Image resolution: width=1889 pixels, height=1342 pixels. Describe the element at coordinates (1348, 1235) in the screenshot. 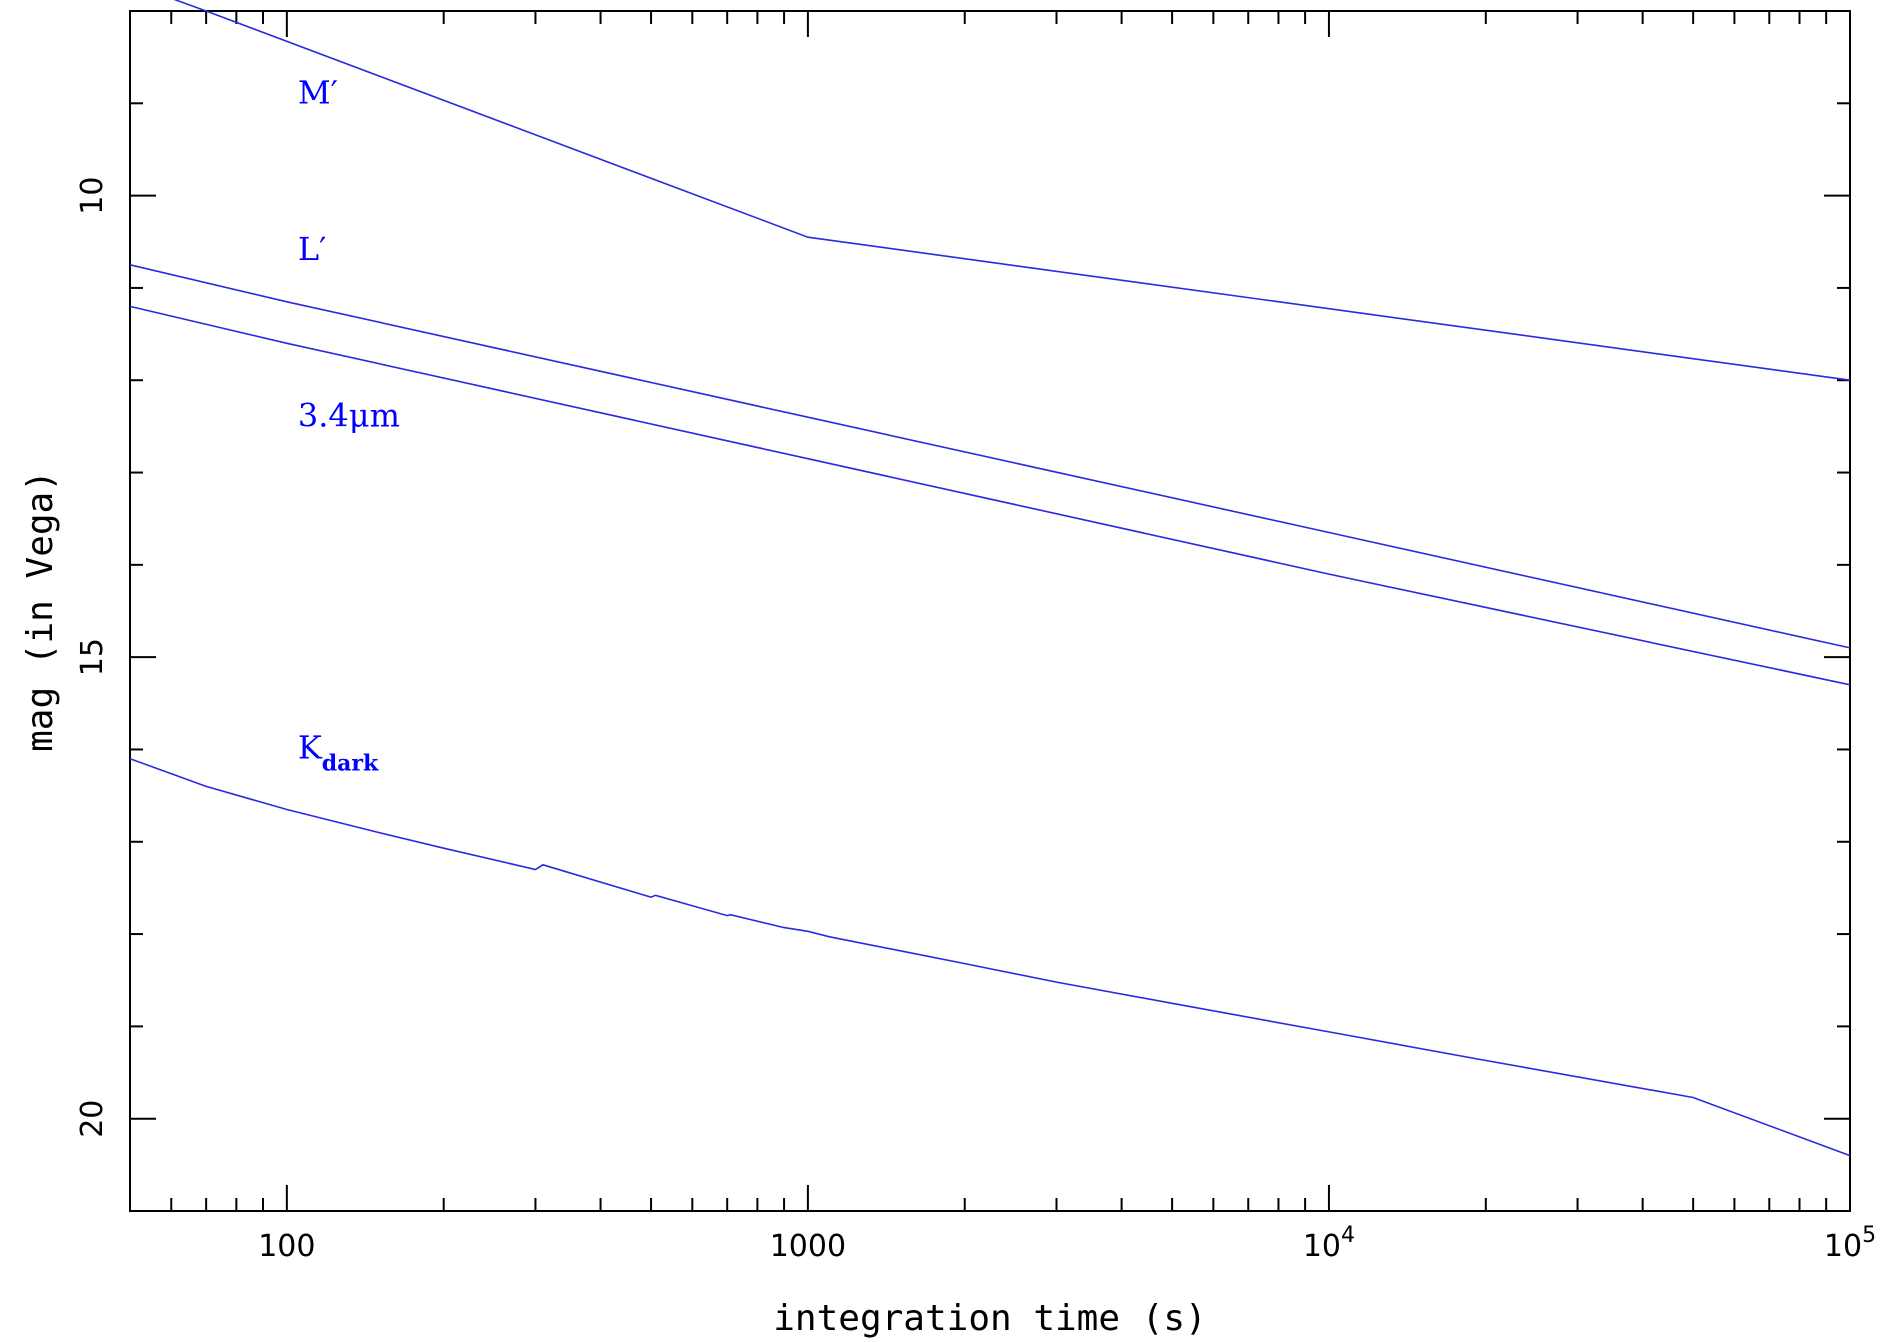

I see `x-tick-exponent: 4` at that location.